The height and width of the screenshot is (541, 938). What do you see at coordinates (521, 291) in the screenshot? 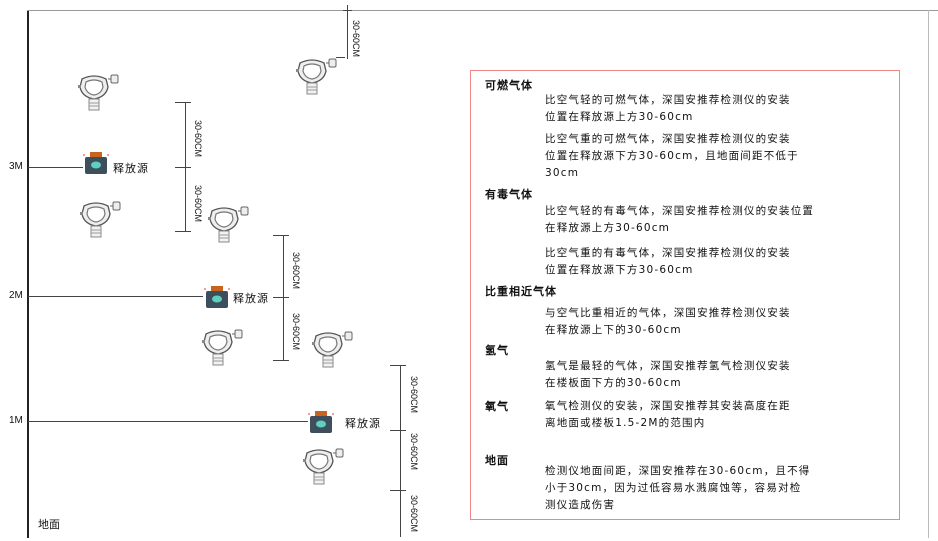
I see `section-title: 比重相近气体` at bounding box center [521, 291].